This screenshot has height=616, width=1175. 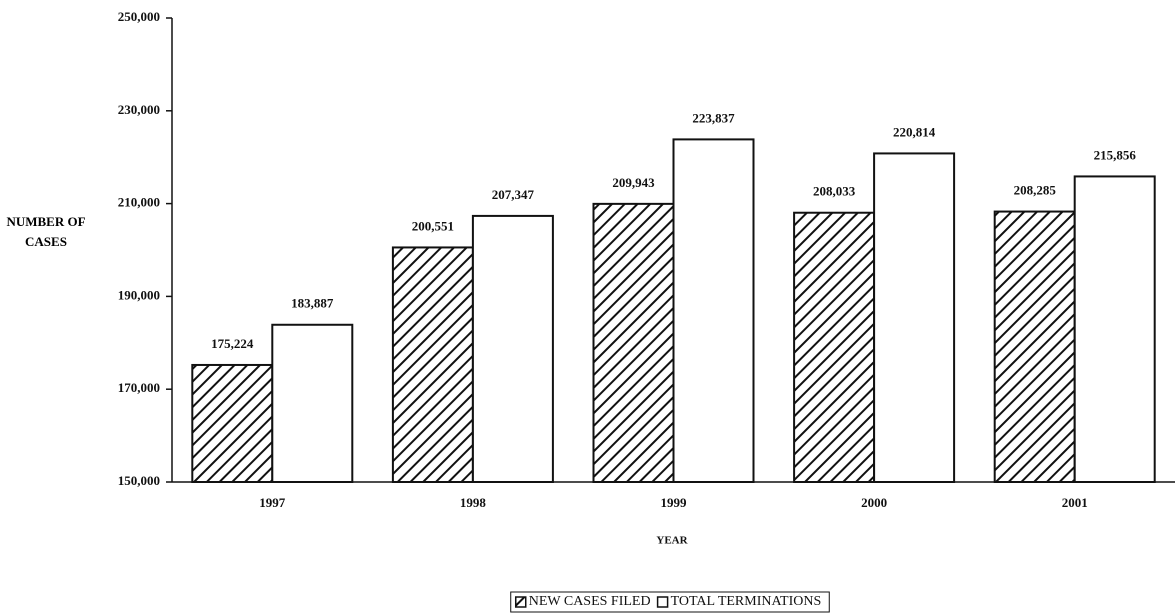 I want to click on y-tick-label: 210,000, so click(x=139, y=202).